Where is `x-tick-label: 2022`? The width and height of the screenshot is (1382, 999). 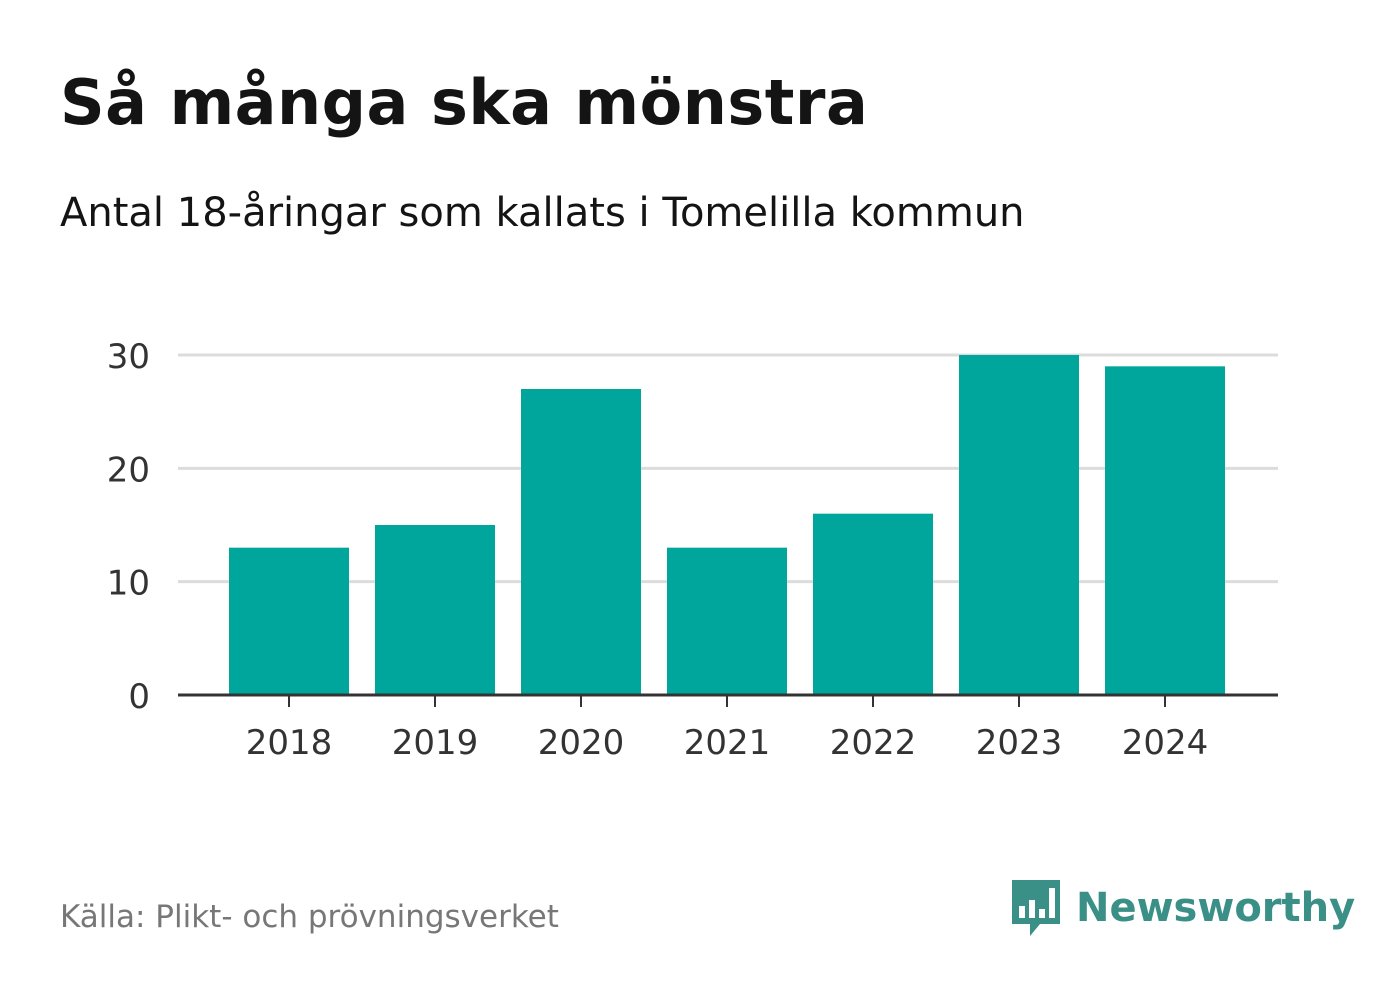 x-tick-label: 2022 is located at coordinates (873, 743).